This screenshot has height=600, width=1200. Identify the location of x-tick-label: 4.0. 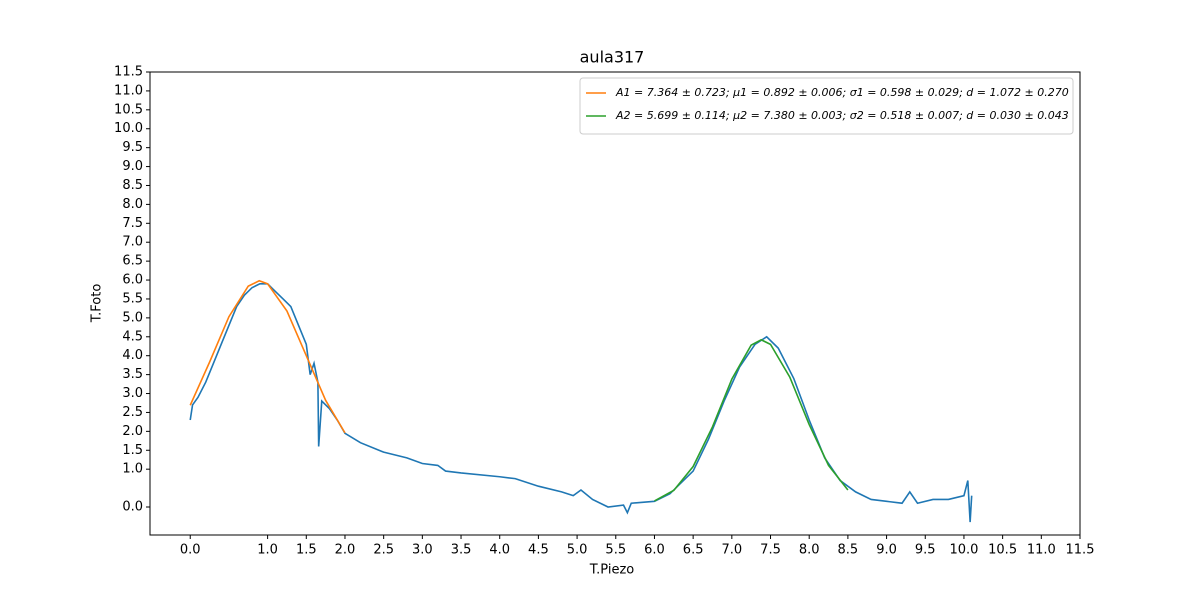
(499, 550).